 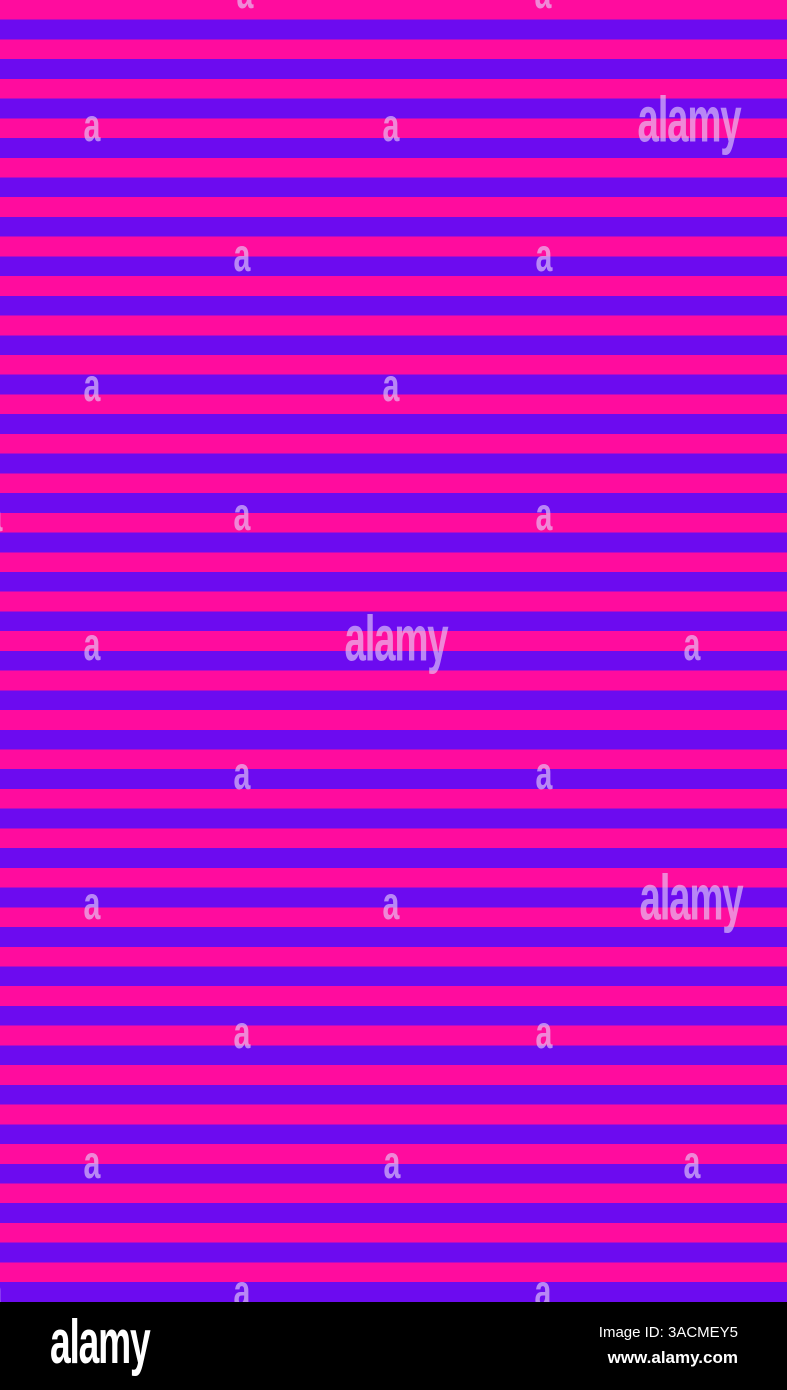 What do you see at coordinates (672, 1357) in the screenshot?
I see `website-url: www.alamy.com` at bounding box center [672, 1357].